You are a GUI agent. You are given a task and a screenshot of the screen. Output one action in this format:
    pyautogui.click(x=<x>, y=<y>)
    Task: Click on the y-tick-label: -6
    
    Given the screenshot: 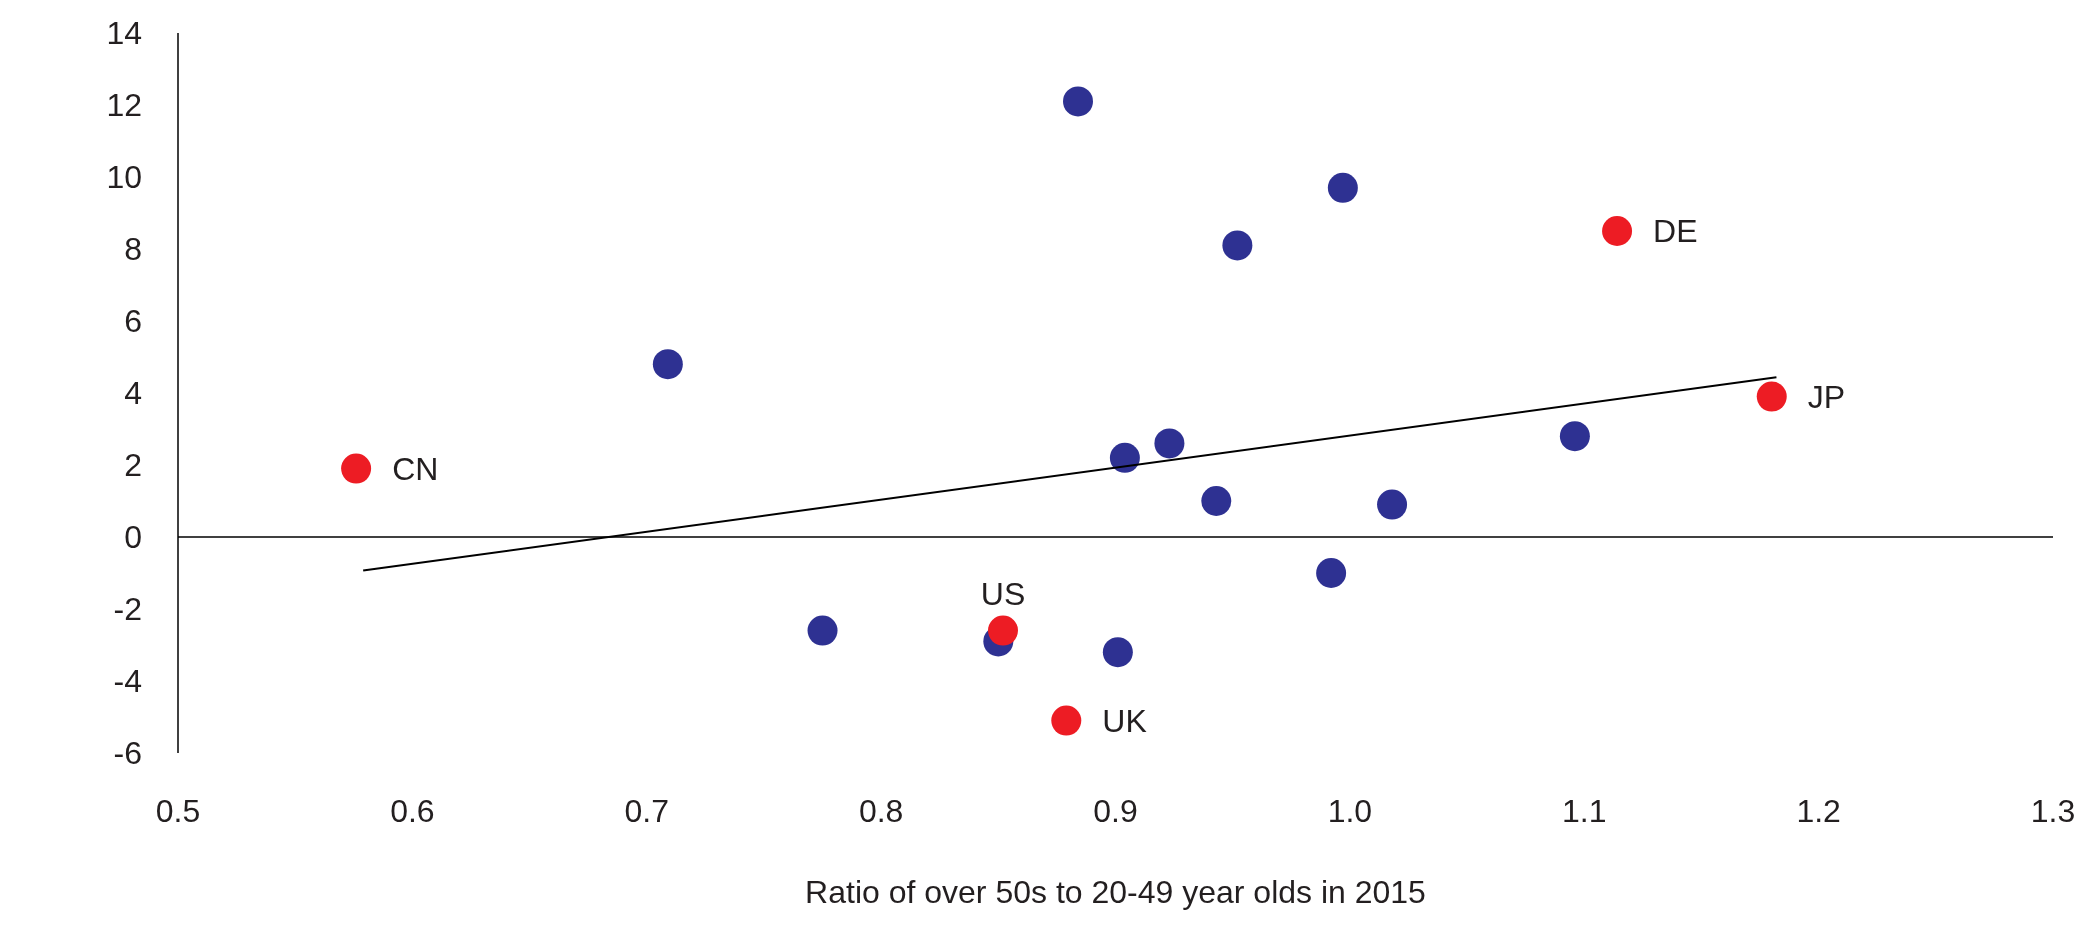 What is the action you would take?
    pyautogui.click(x=127, y=753)
    